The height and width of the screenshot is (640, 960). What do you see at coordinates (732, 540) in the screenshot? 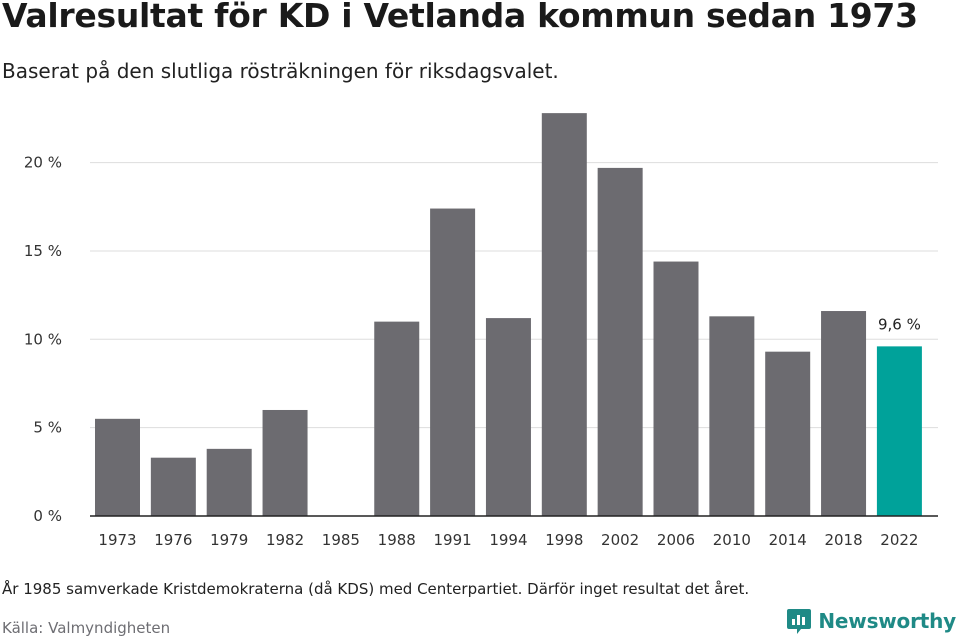
I see `x-tick-label: 2010` at bounding box center [732, 540].